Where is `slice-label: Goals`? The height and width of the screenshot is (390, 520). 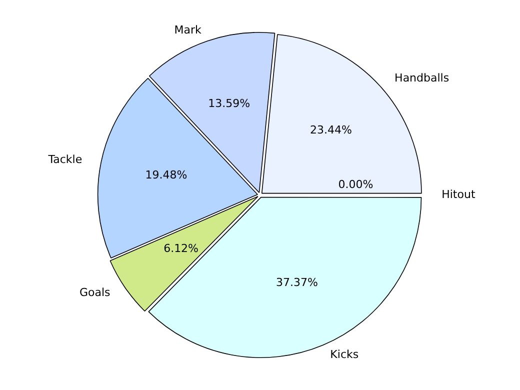
slice-label: Goals is located at coordinates (95, 293).